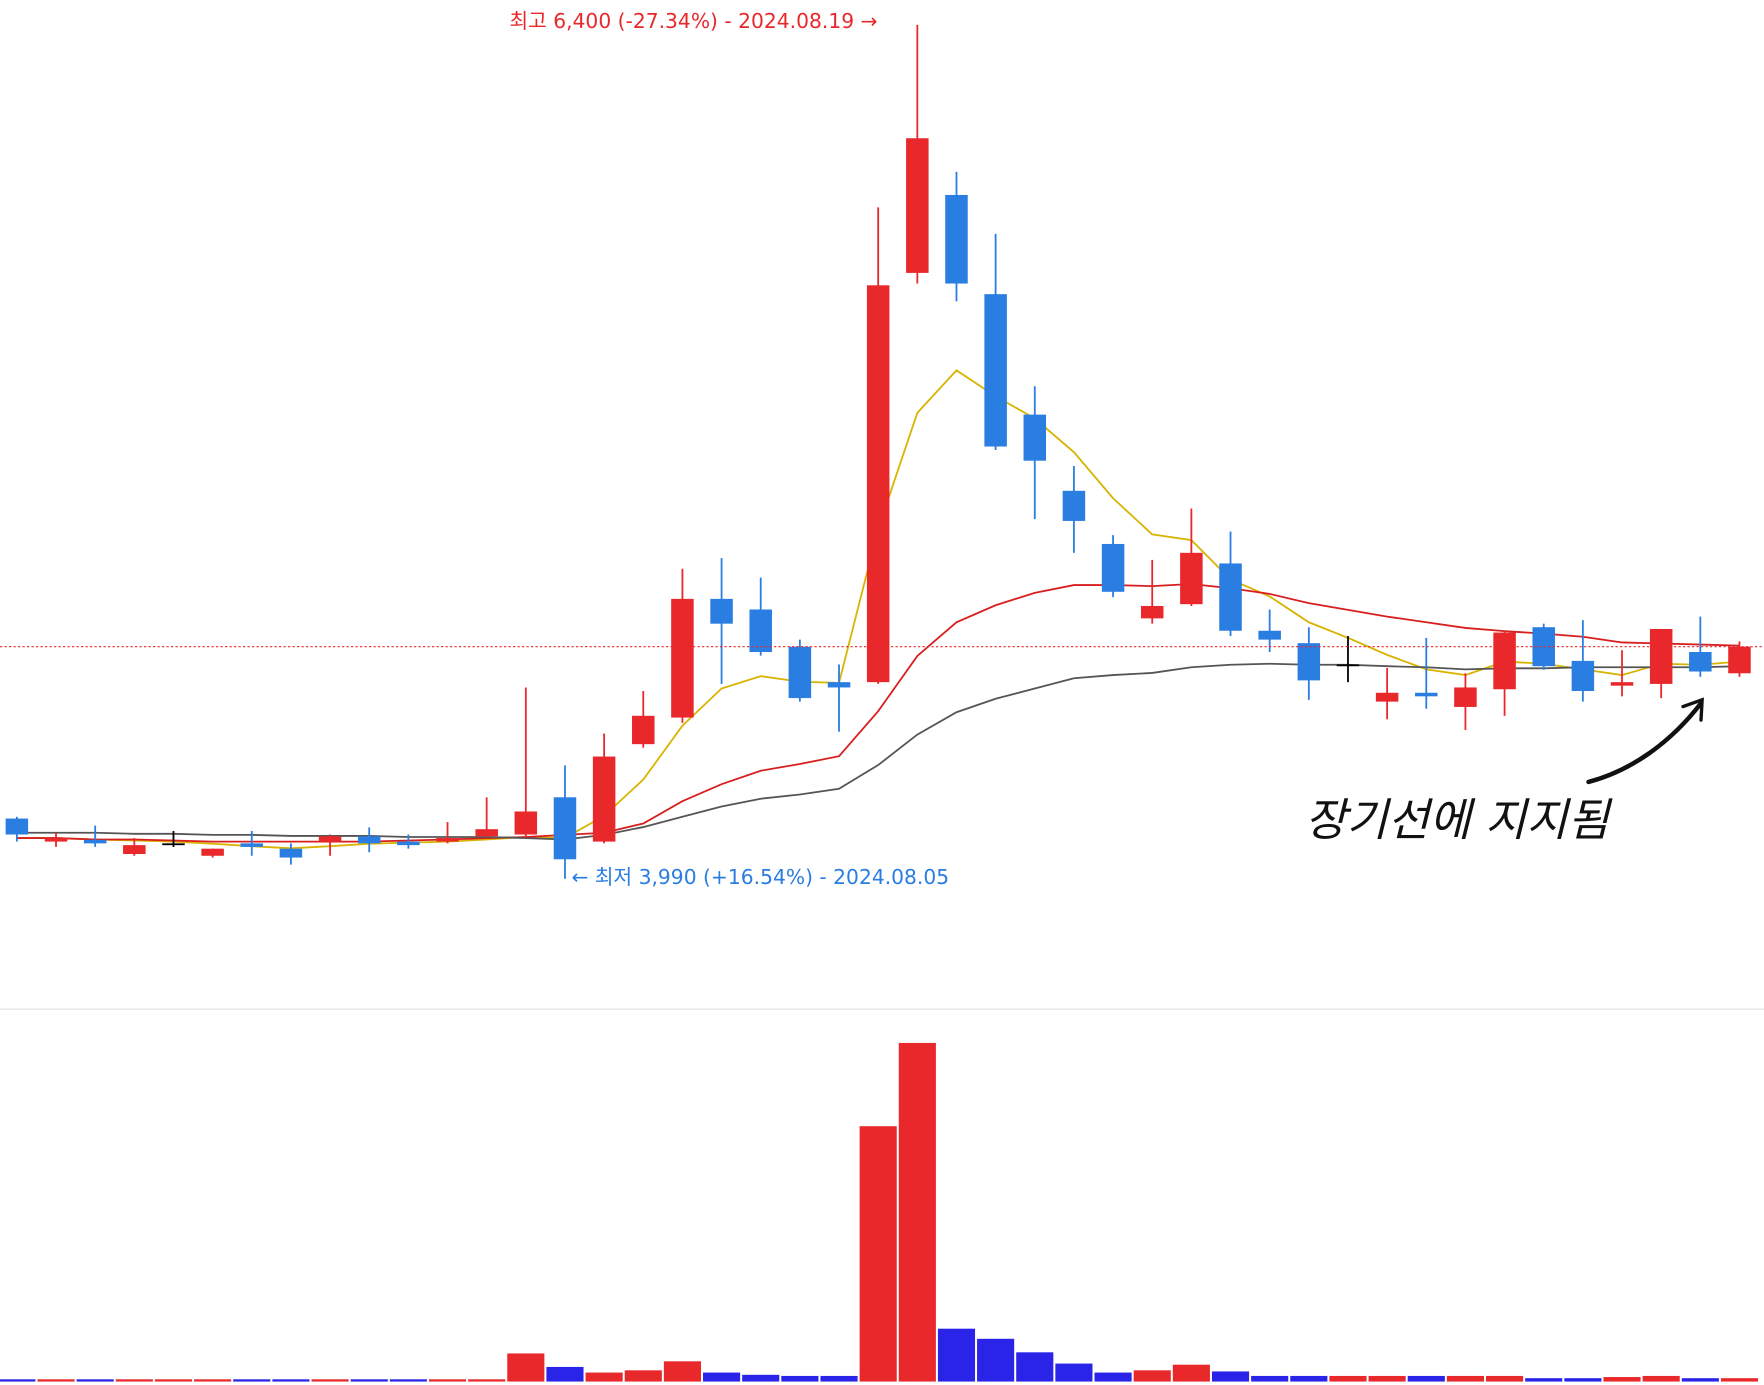 This screenshot has width=1764, height=1385. I want to click on moving-average-line, so click(878, 751).